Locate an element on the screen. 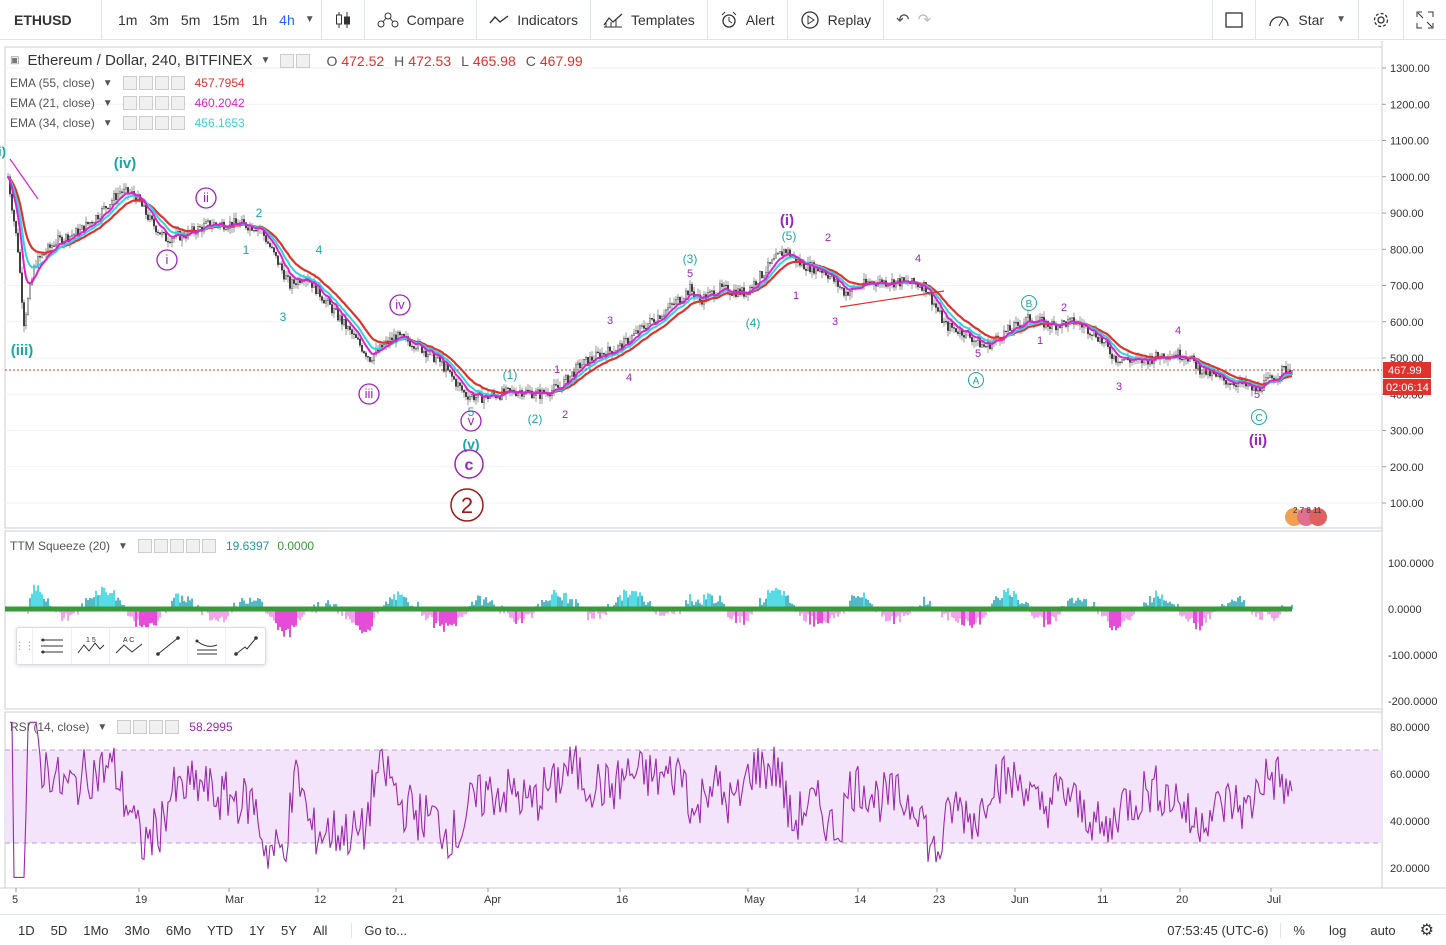 Image resolution: width=1446 pixels, height=945 pixels. parallel-channel-tool is located at coordinates (207, 646).